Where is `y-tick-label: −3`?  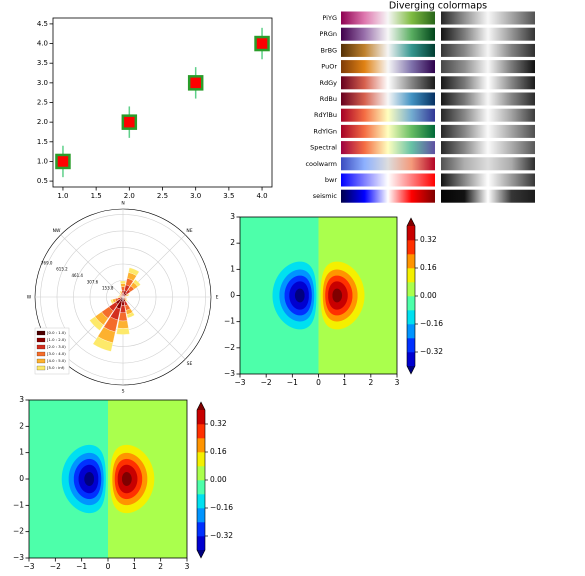 y-tick-label: −3 is located at coordinates (229, 373).